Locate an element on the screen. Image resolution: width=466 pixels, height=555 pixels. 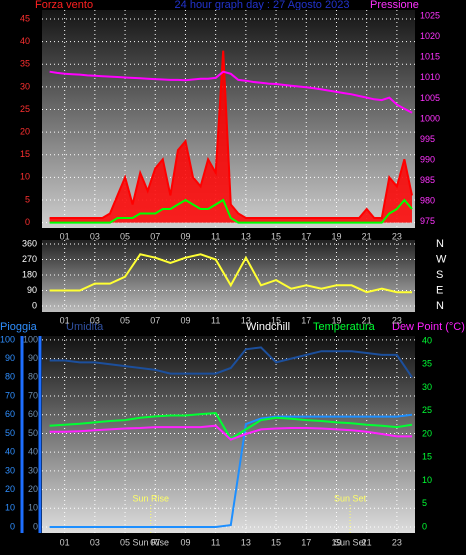
y2-tick-label: 10 is located at coordinates (427, 480).